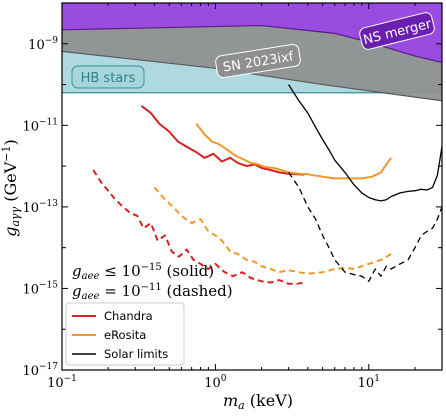  I want to click on series-chandra-dashed, so click(198, 227).